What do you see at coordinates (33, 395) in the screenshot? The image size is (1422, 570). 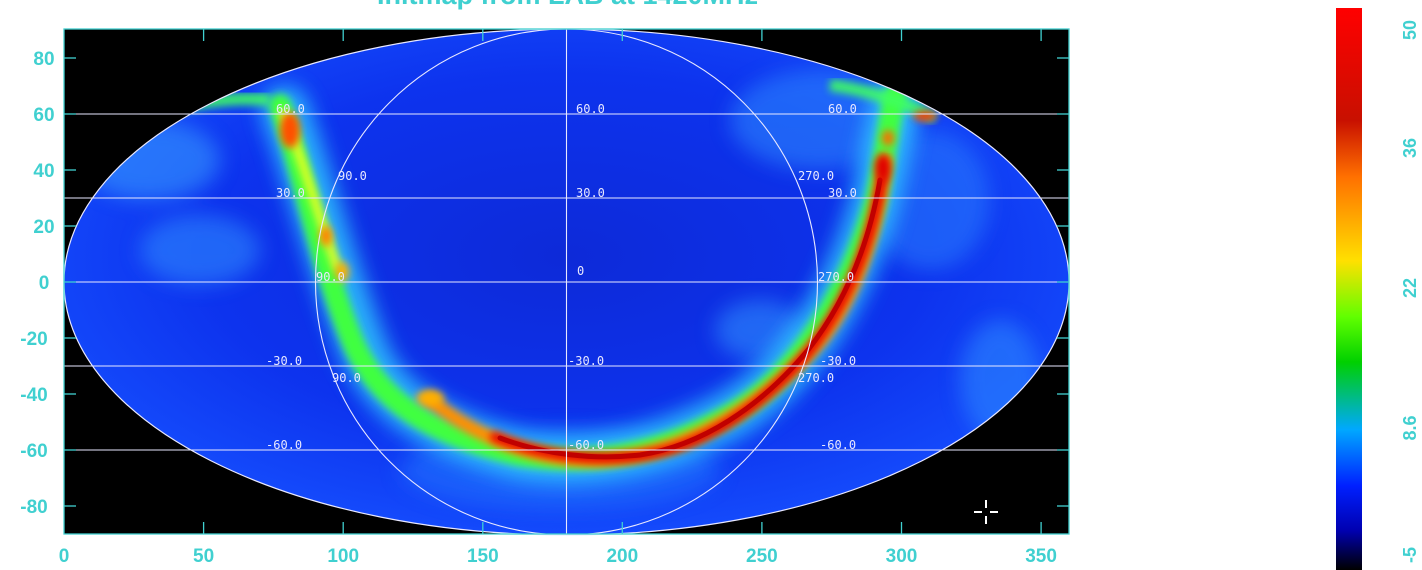 I see `y-tick-label: -40` at bounding box center [33, 395].